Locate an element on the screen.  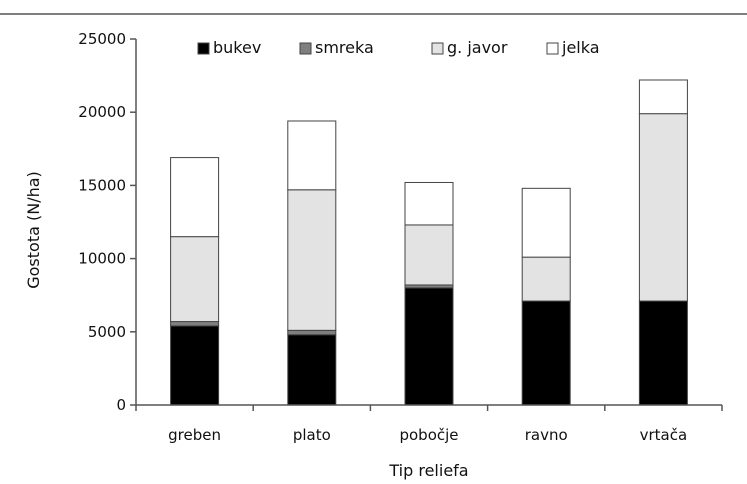
y-tick-label: 25000 is located at coordinates (102, 39).